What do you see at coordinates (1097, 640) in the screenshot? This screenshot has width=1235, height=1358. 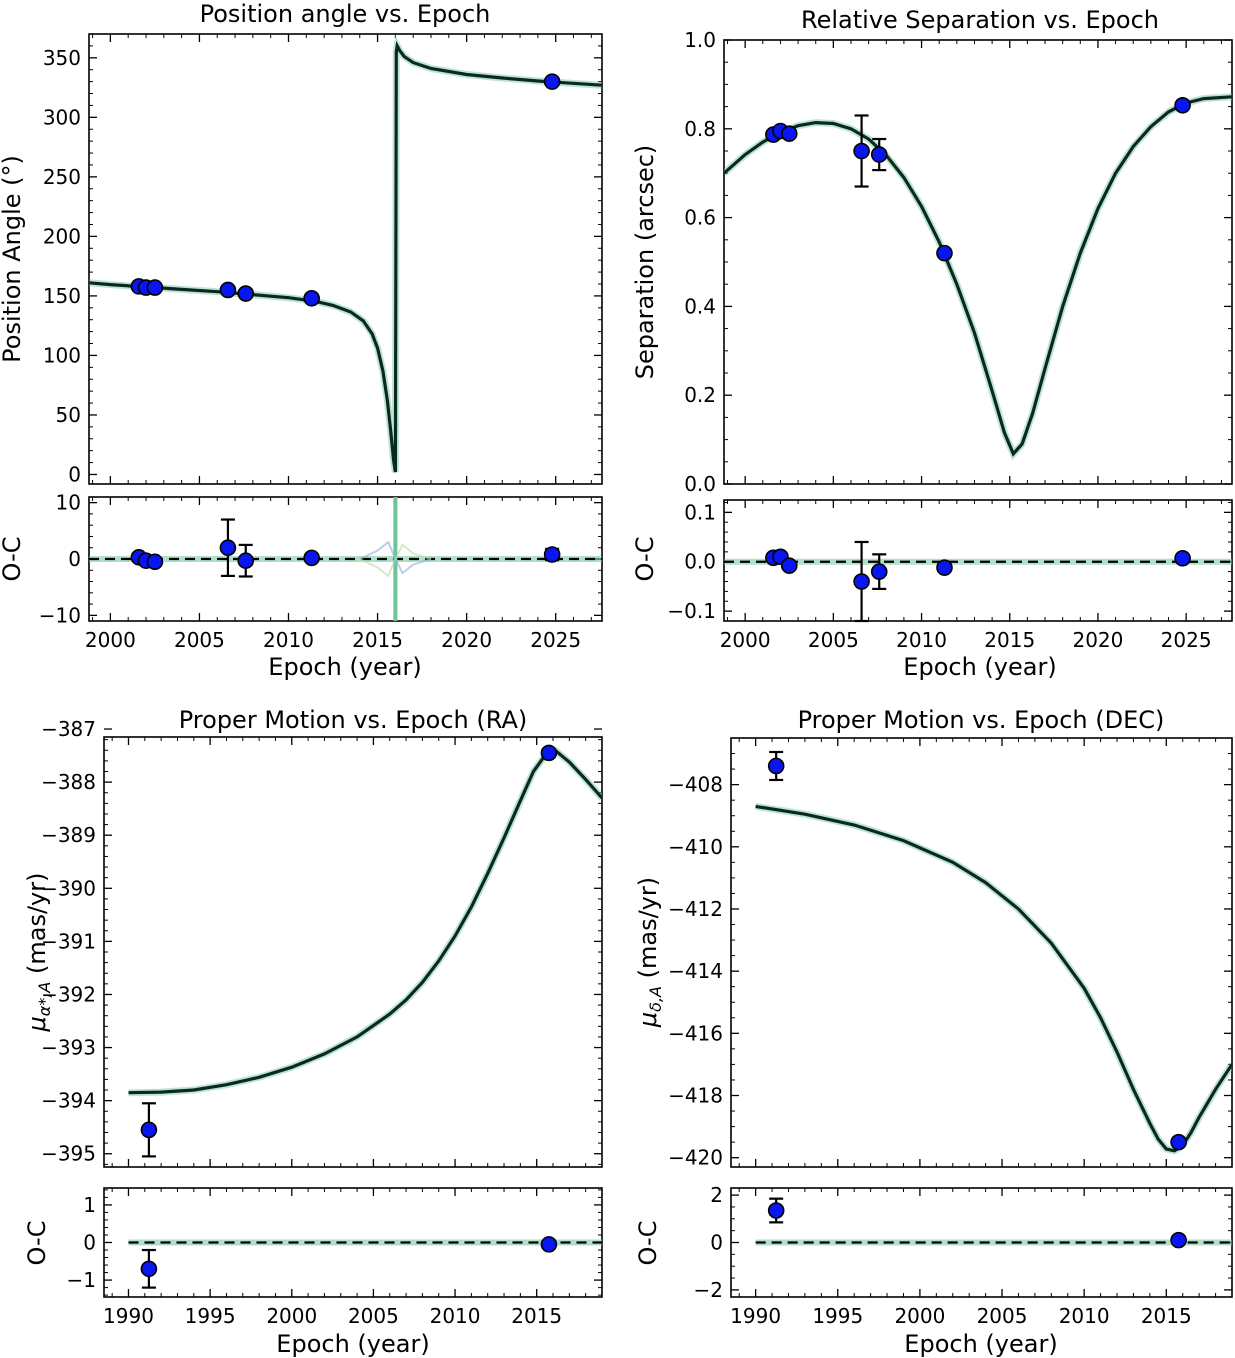 I see `residual-xtick-label: 2020` at bounding box center [1097, 640].